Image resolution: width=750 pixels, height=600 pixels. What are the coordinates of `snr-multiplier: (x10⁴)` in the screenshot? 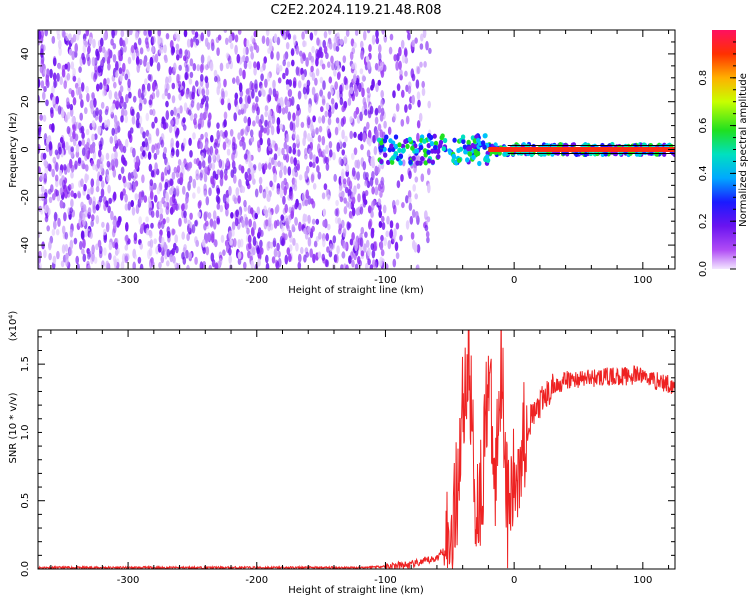 It's located at (13, 326).